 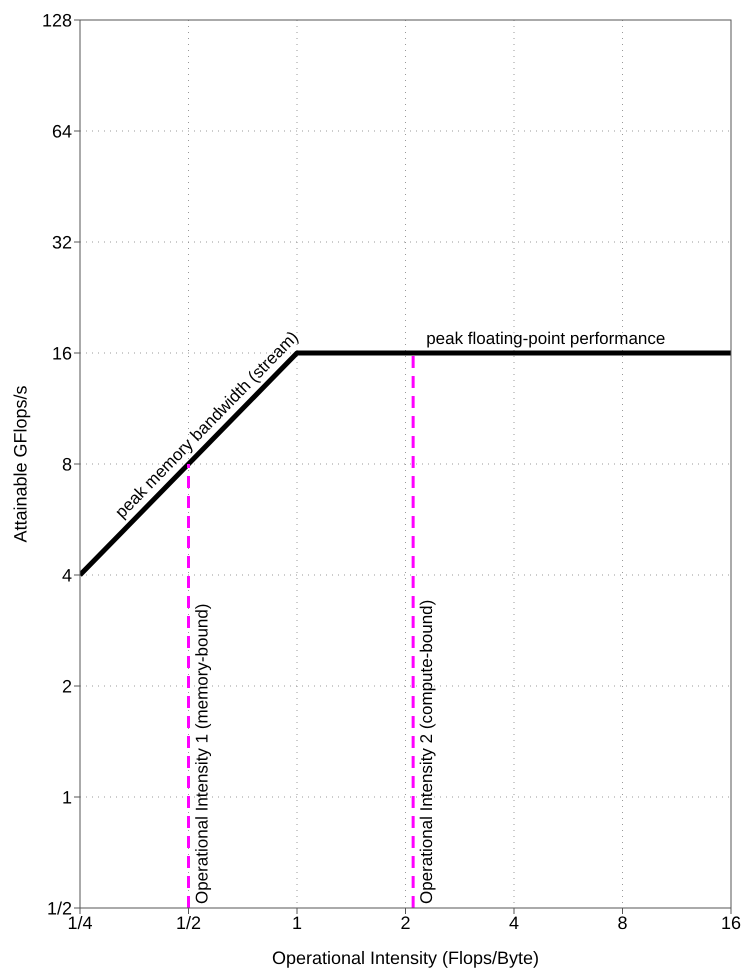 I want to click on y-axis-title: Attainable GFlops/s, so click(x=20, y=464).